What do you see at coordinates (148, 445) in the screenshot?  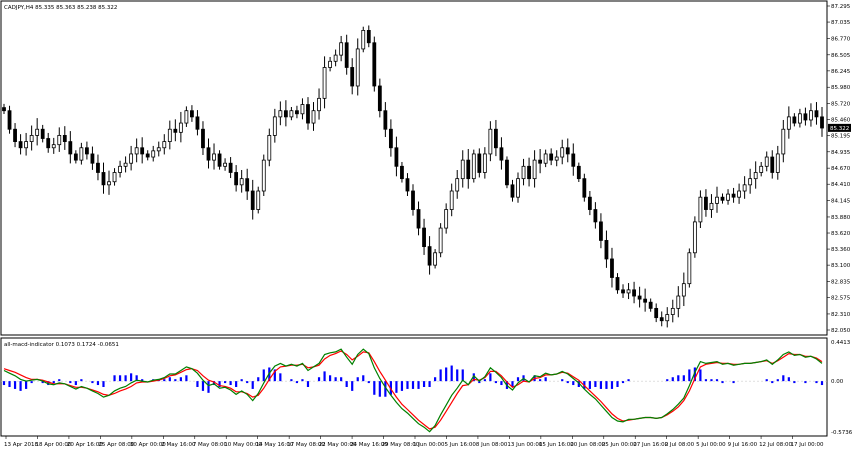 I see `time-tick-label: 30 Apr 00:00` at bounding box center [148, 445].